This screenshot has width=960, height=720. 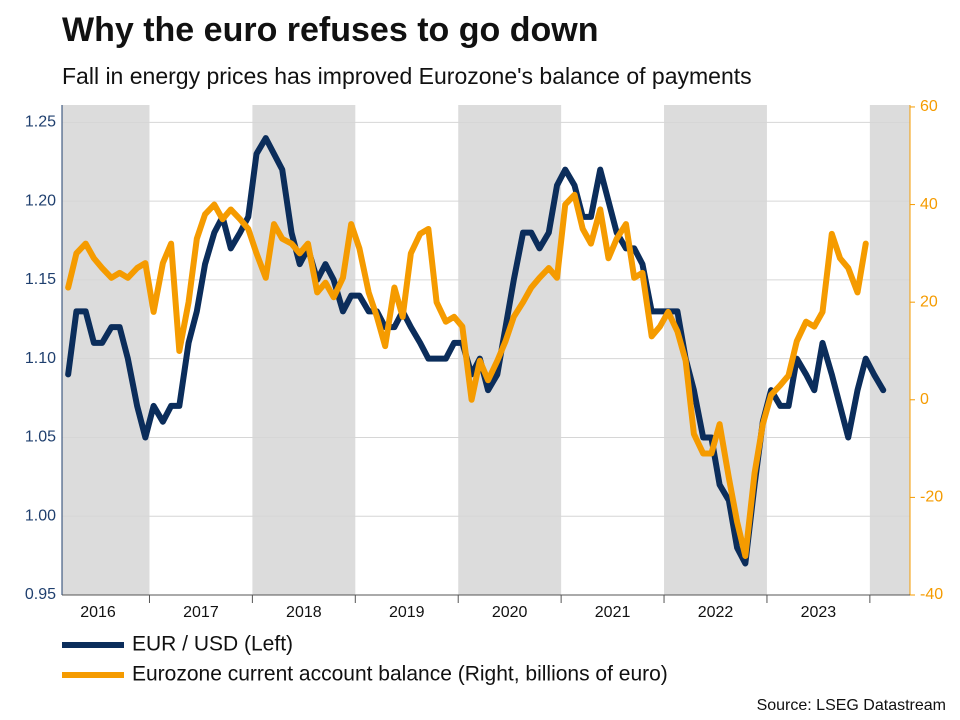 What do you see at coordinates (407, 612) in the screenshot?
I see `x-tick-label: 2019` at bounding box center [407, 612].